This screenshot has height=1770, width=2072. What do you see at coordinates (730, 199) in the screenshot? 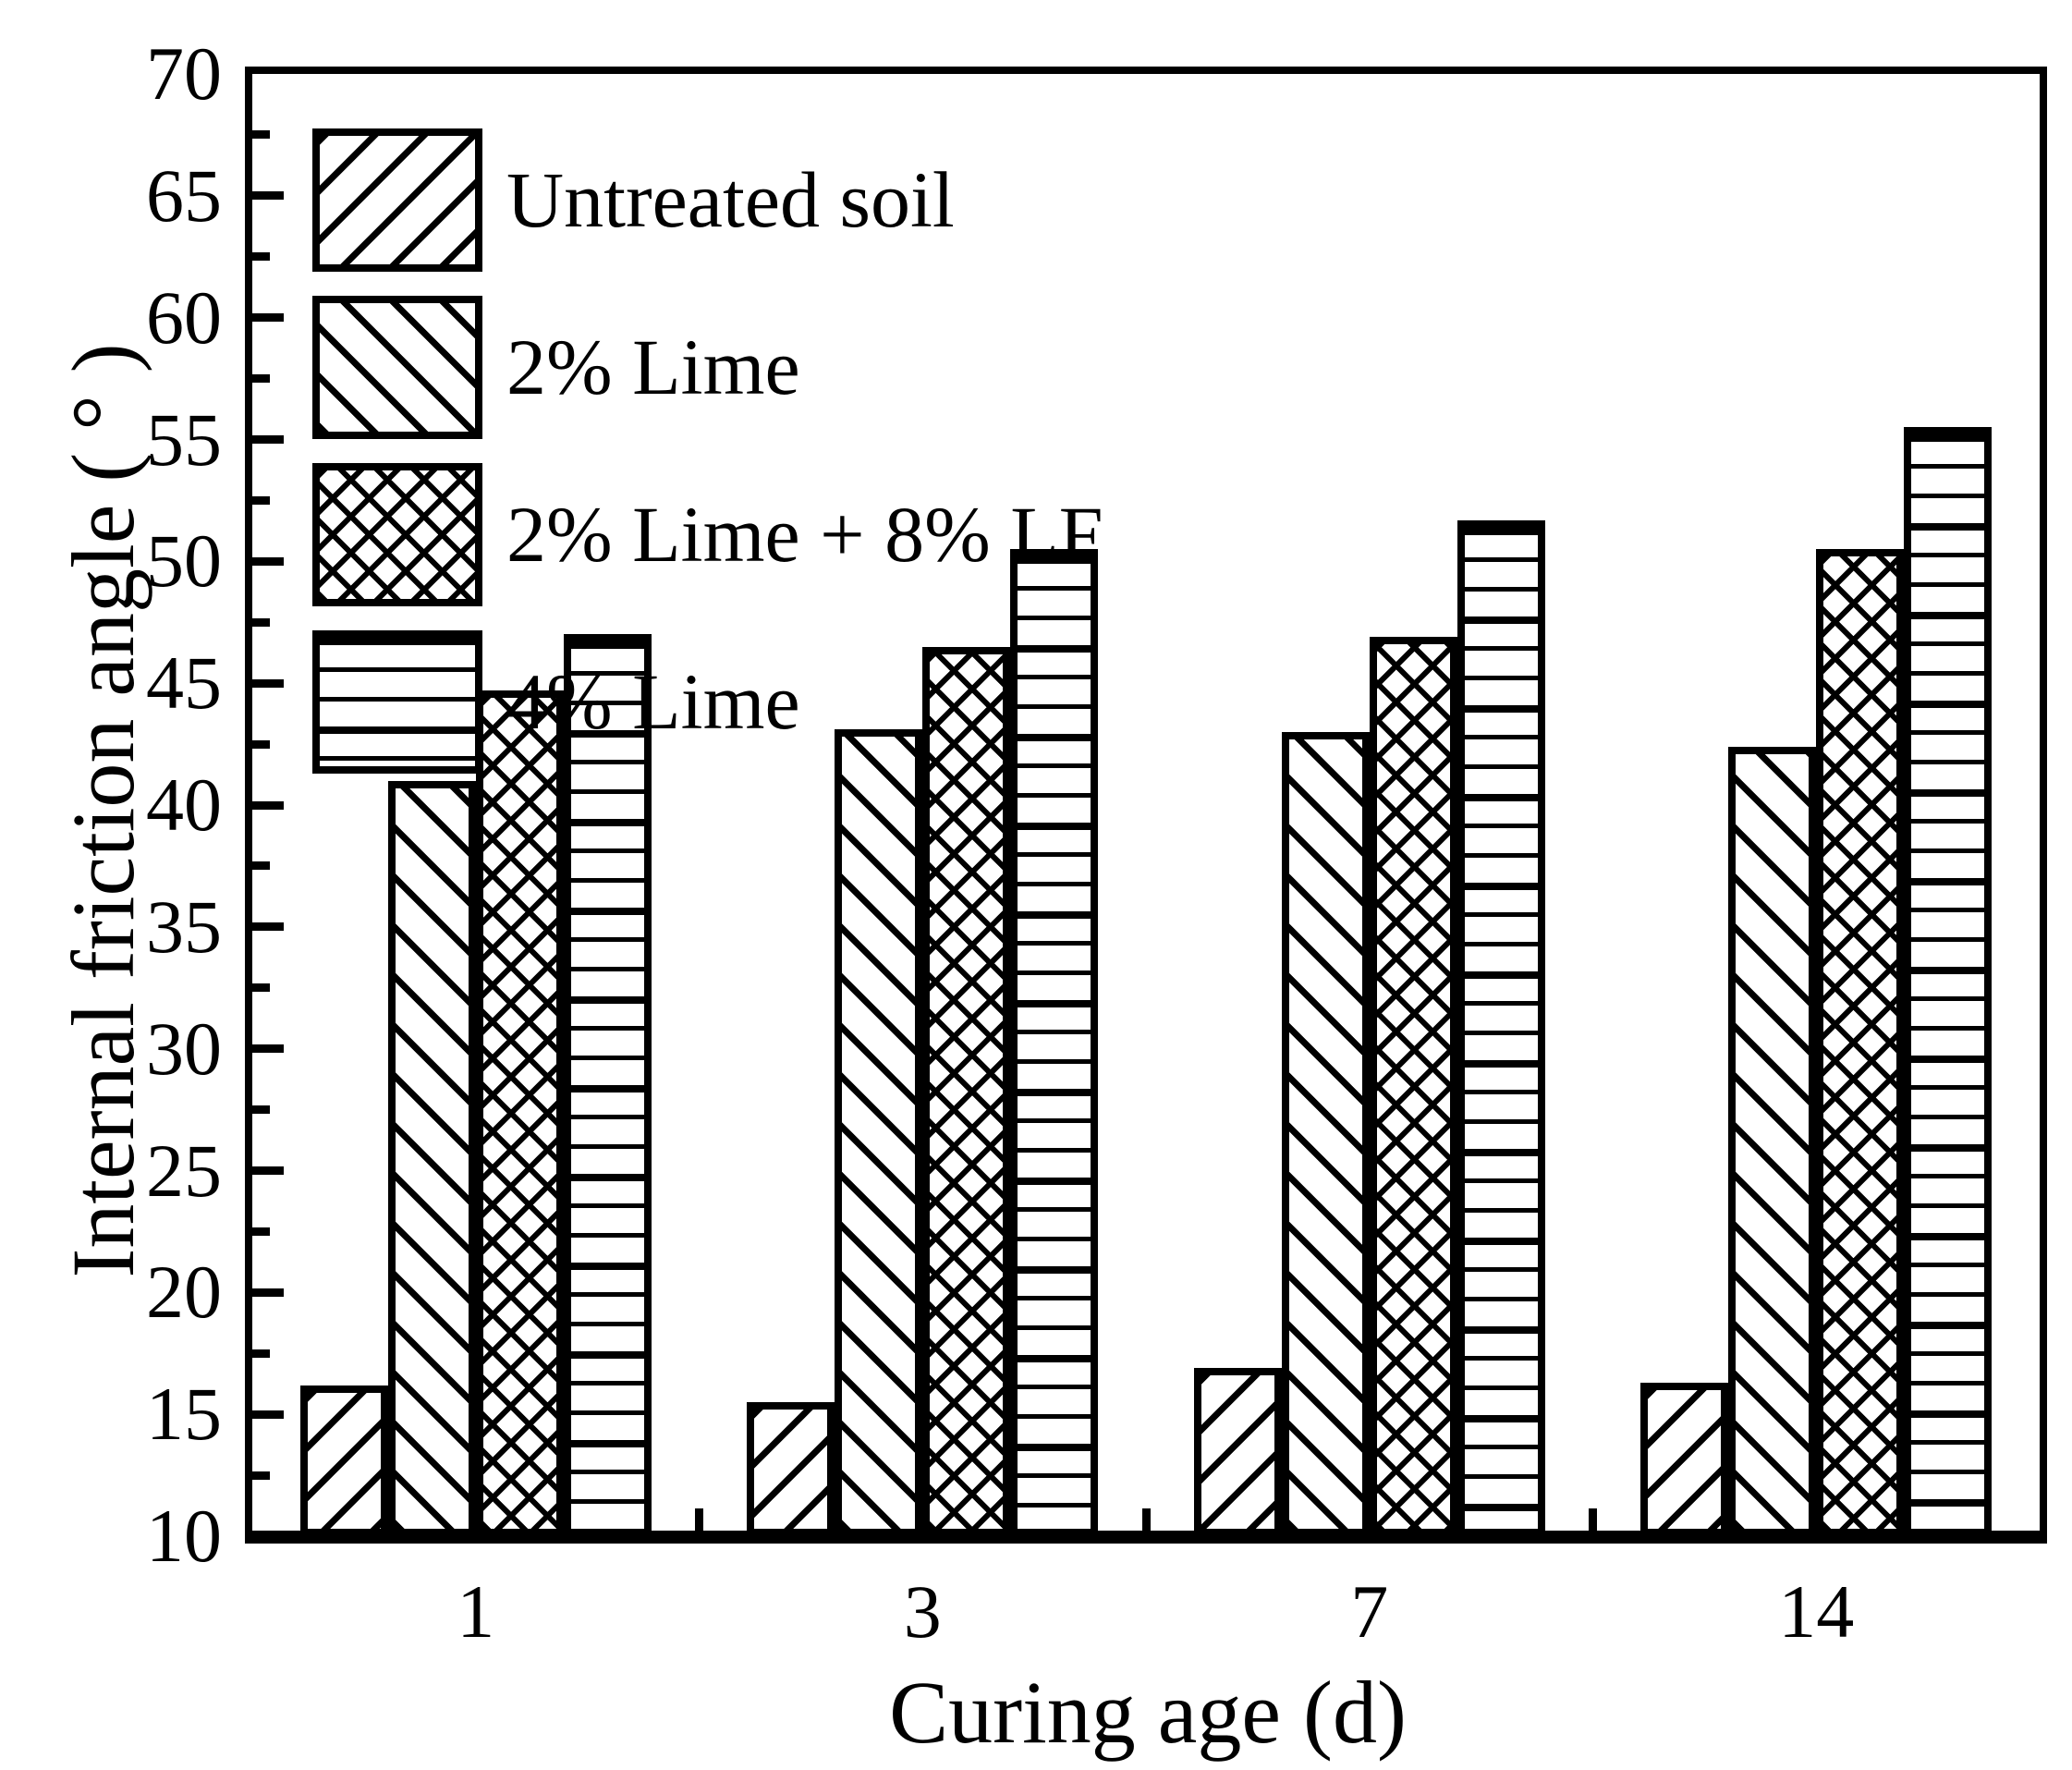
I see `legend-label-untreated-soil: Untreated soil` at bounding box center [730, 199].